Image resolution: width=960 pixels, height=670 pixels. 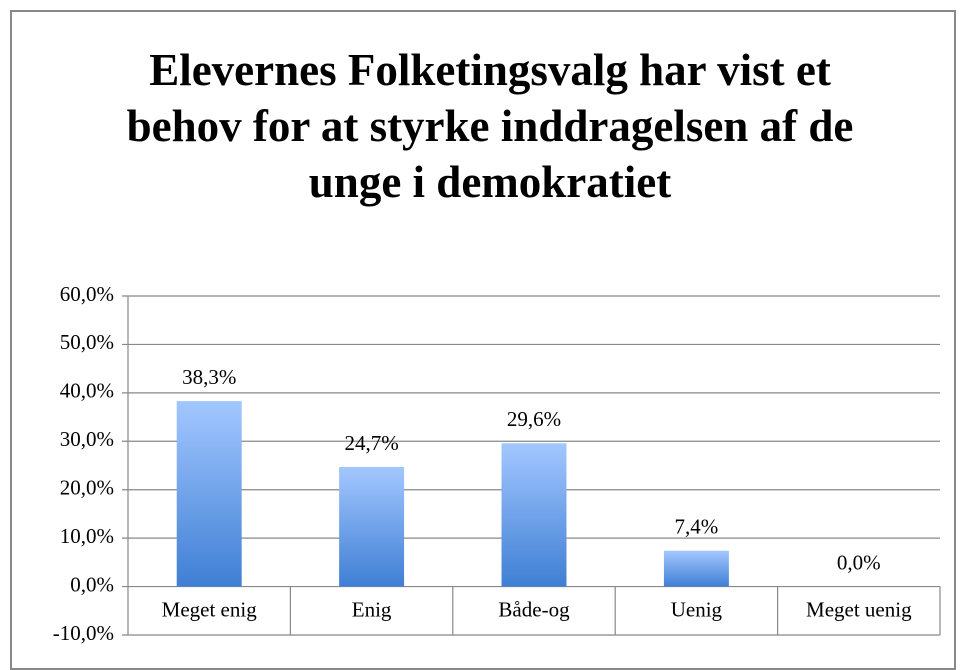 What do you see at coordinates (87, 536) in the screenshot?
I see `y-tick-label: 10,0%` at bounding box center [87, 536].